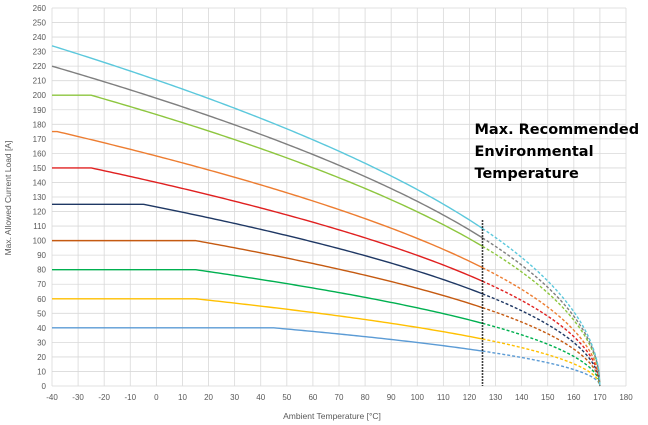  What do you see at coordinates (557, 130) in the screenshot?
I see `annotation-line-1: Max. Recommended` at bounding box center [557, 130].